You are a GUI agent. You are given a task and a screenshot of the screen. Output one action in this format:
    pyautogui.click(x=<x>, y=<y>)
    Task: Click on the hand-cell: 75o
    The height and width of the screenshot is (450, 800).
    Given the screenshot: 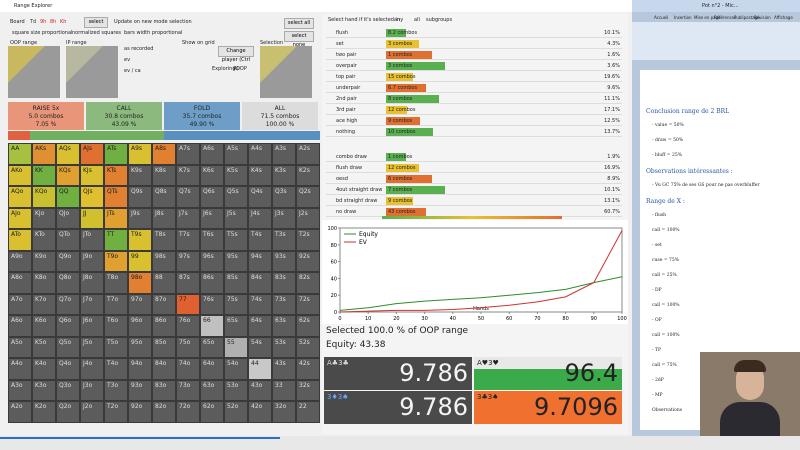 What is the action you would take?
    pyautogui.click(x=188, y=347)
    